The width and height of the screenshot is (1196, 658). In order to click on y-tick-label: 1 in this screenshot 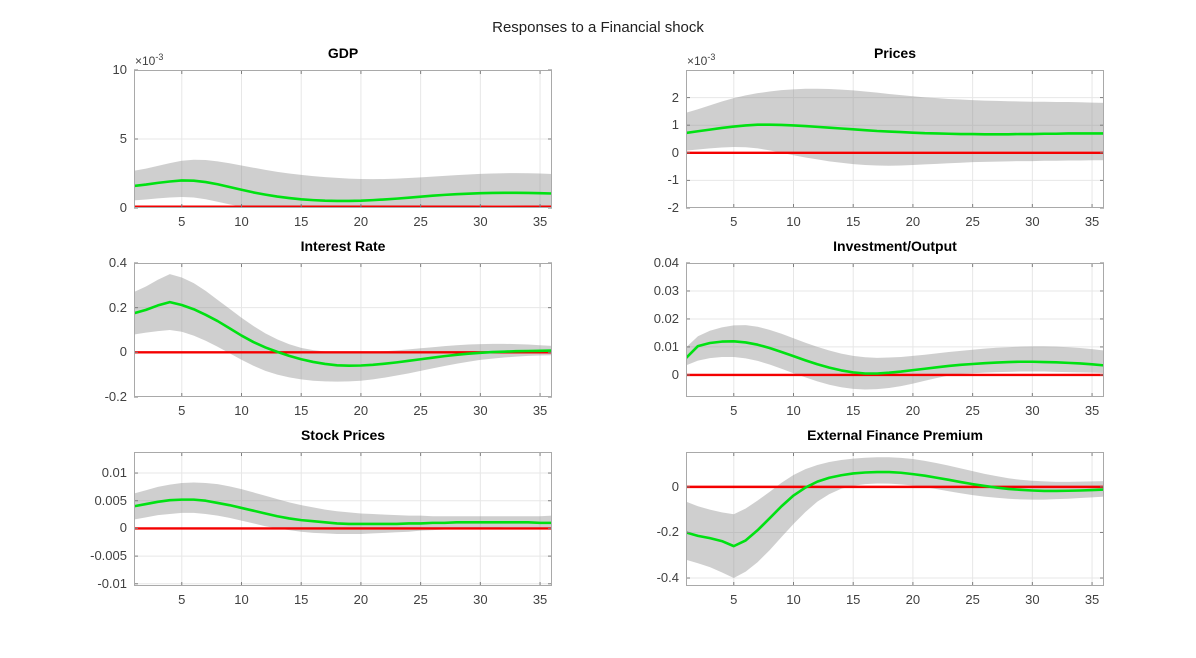, I will do `click(675, 125)`.